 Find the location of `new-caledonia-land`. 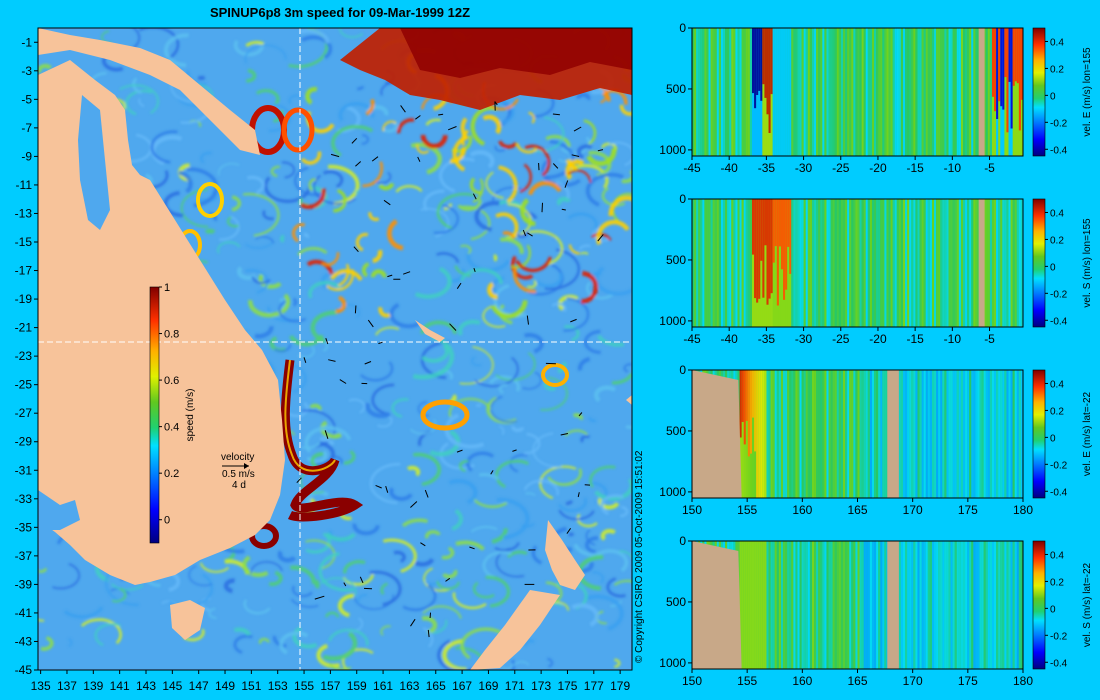

new-caledonia-land is located at coordinates (430, 331).